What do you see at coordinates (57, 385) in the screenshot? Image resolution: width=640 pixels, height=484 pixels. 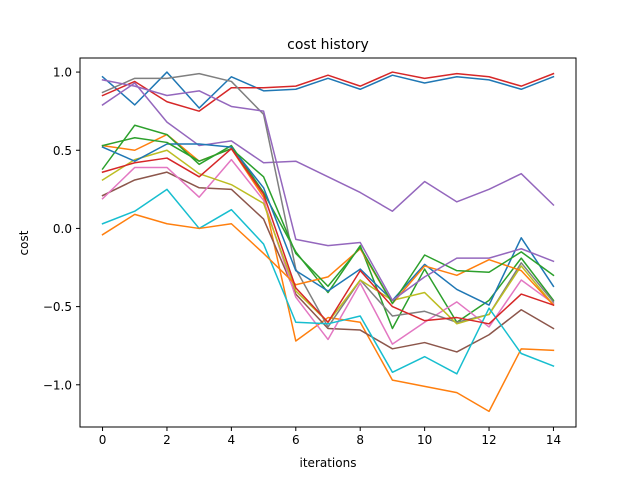 I see `y-tick-label: −1.0` at bounding box center [57, 385].